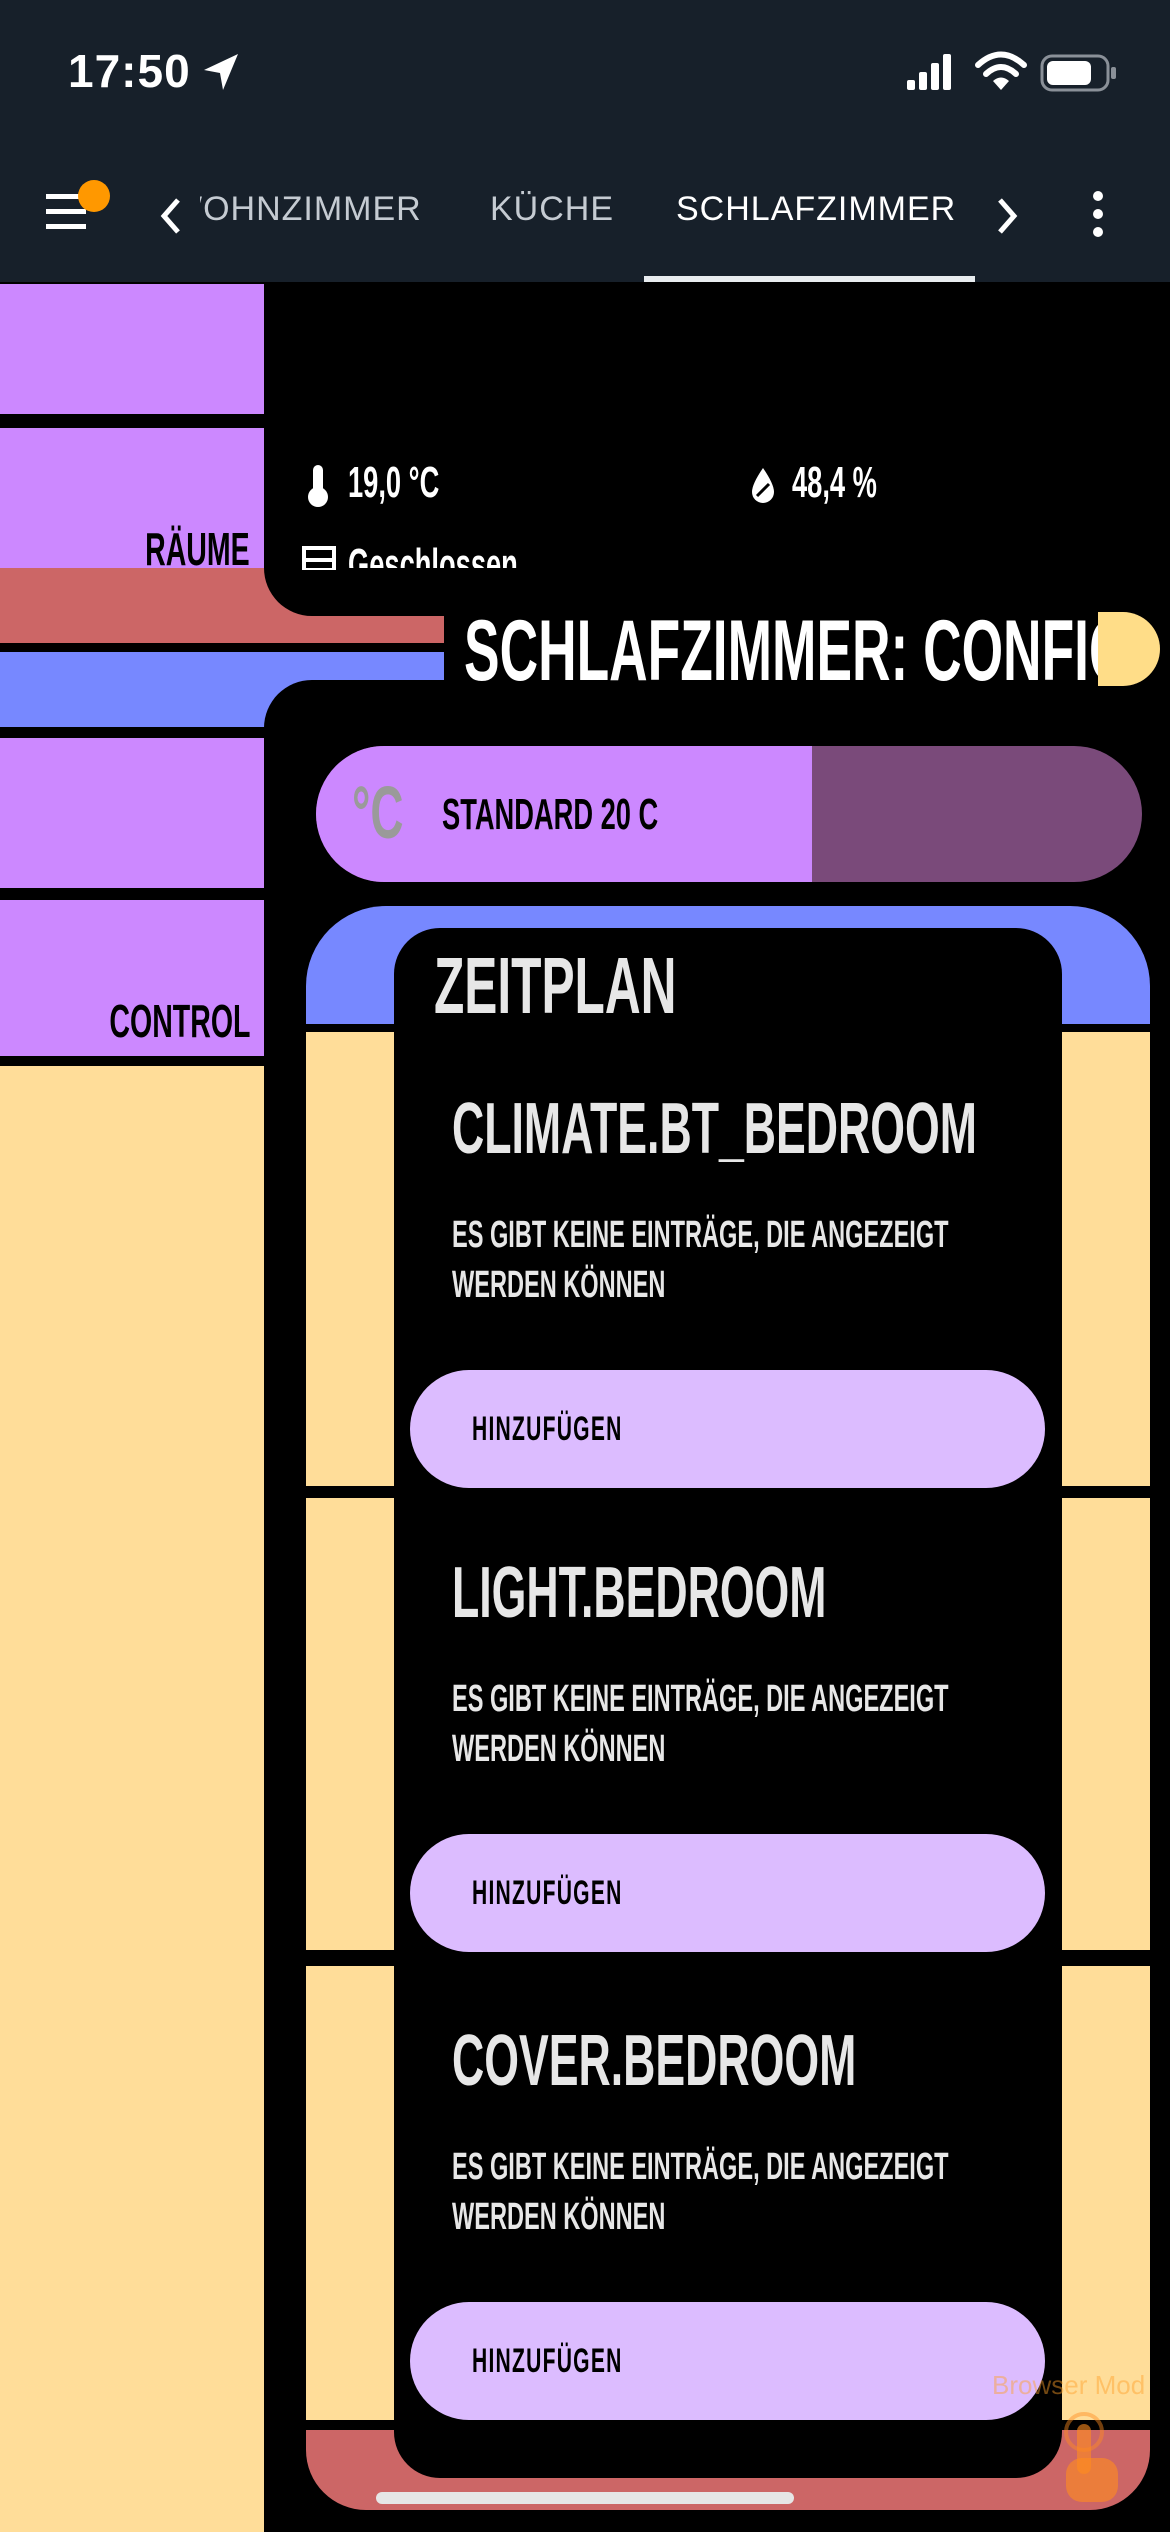 The height and width of the screenshot is (2532, 1170). What do you see at coordinates (834, 482) in the screenshot?
I see `humidity-value: 48,4 %` at bounding box center [834, 482].